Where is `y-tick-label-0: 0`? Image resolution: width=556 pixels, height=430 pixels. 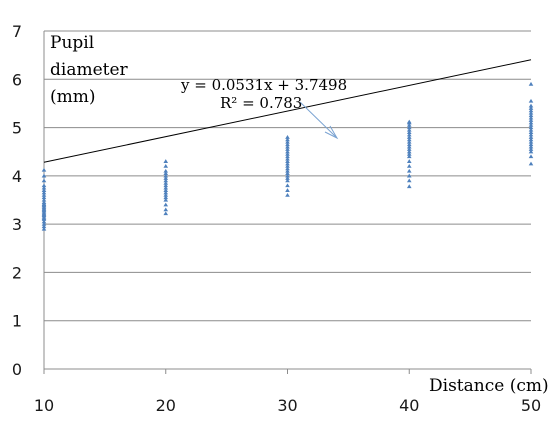
y-tick-label-0: 0 is located at coordinates (17, 369).